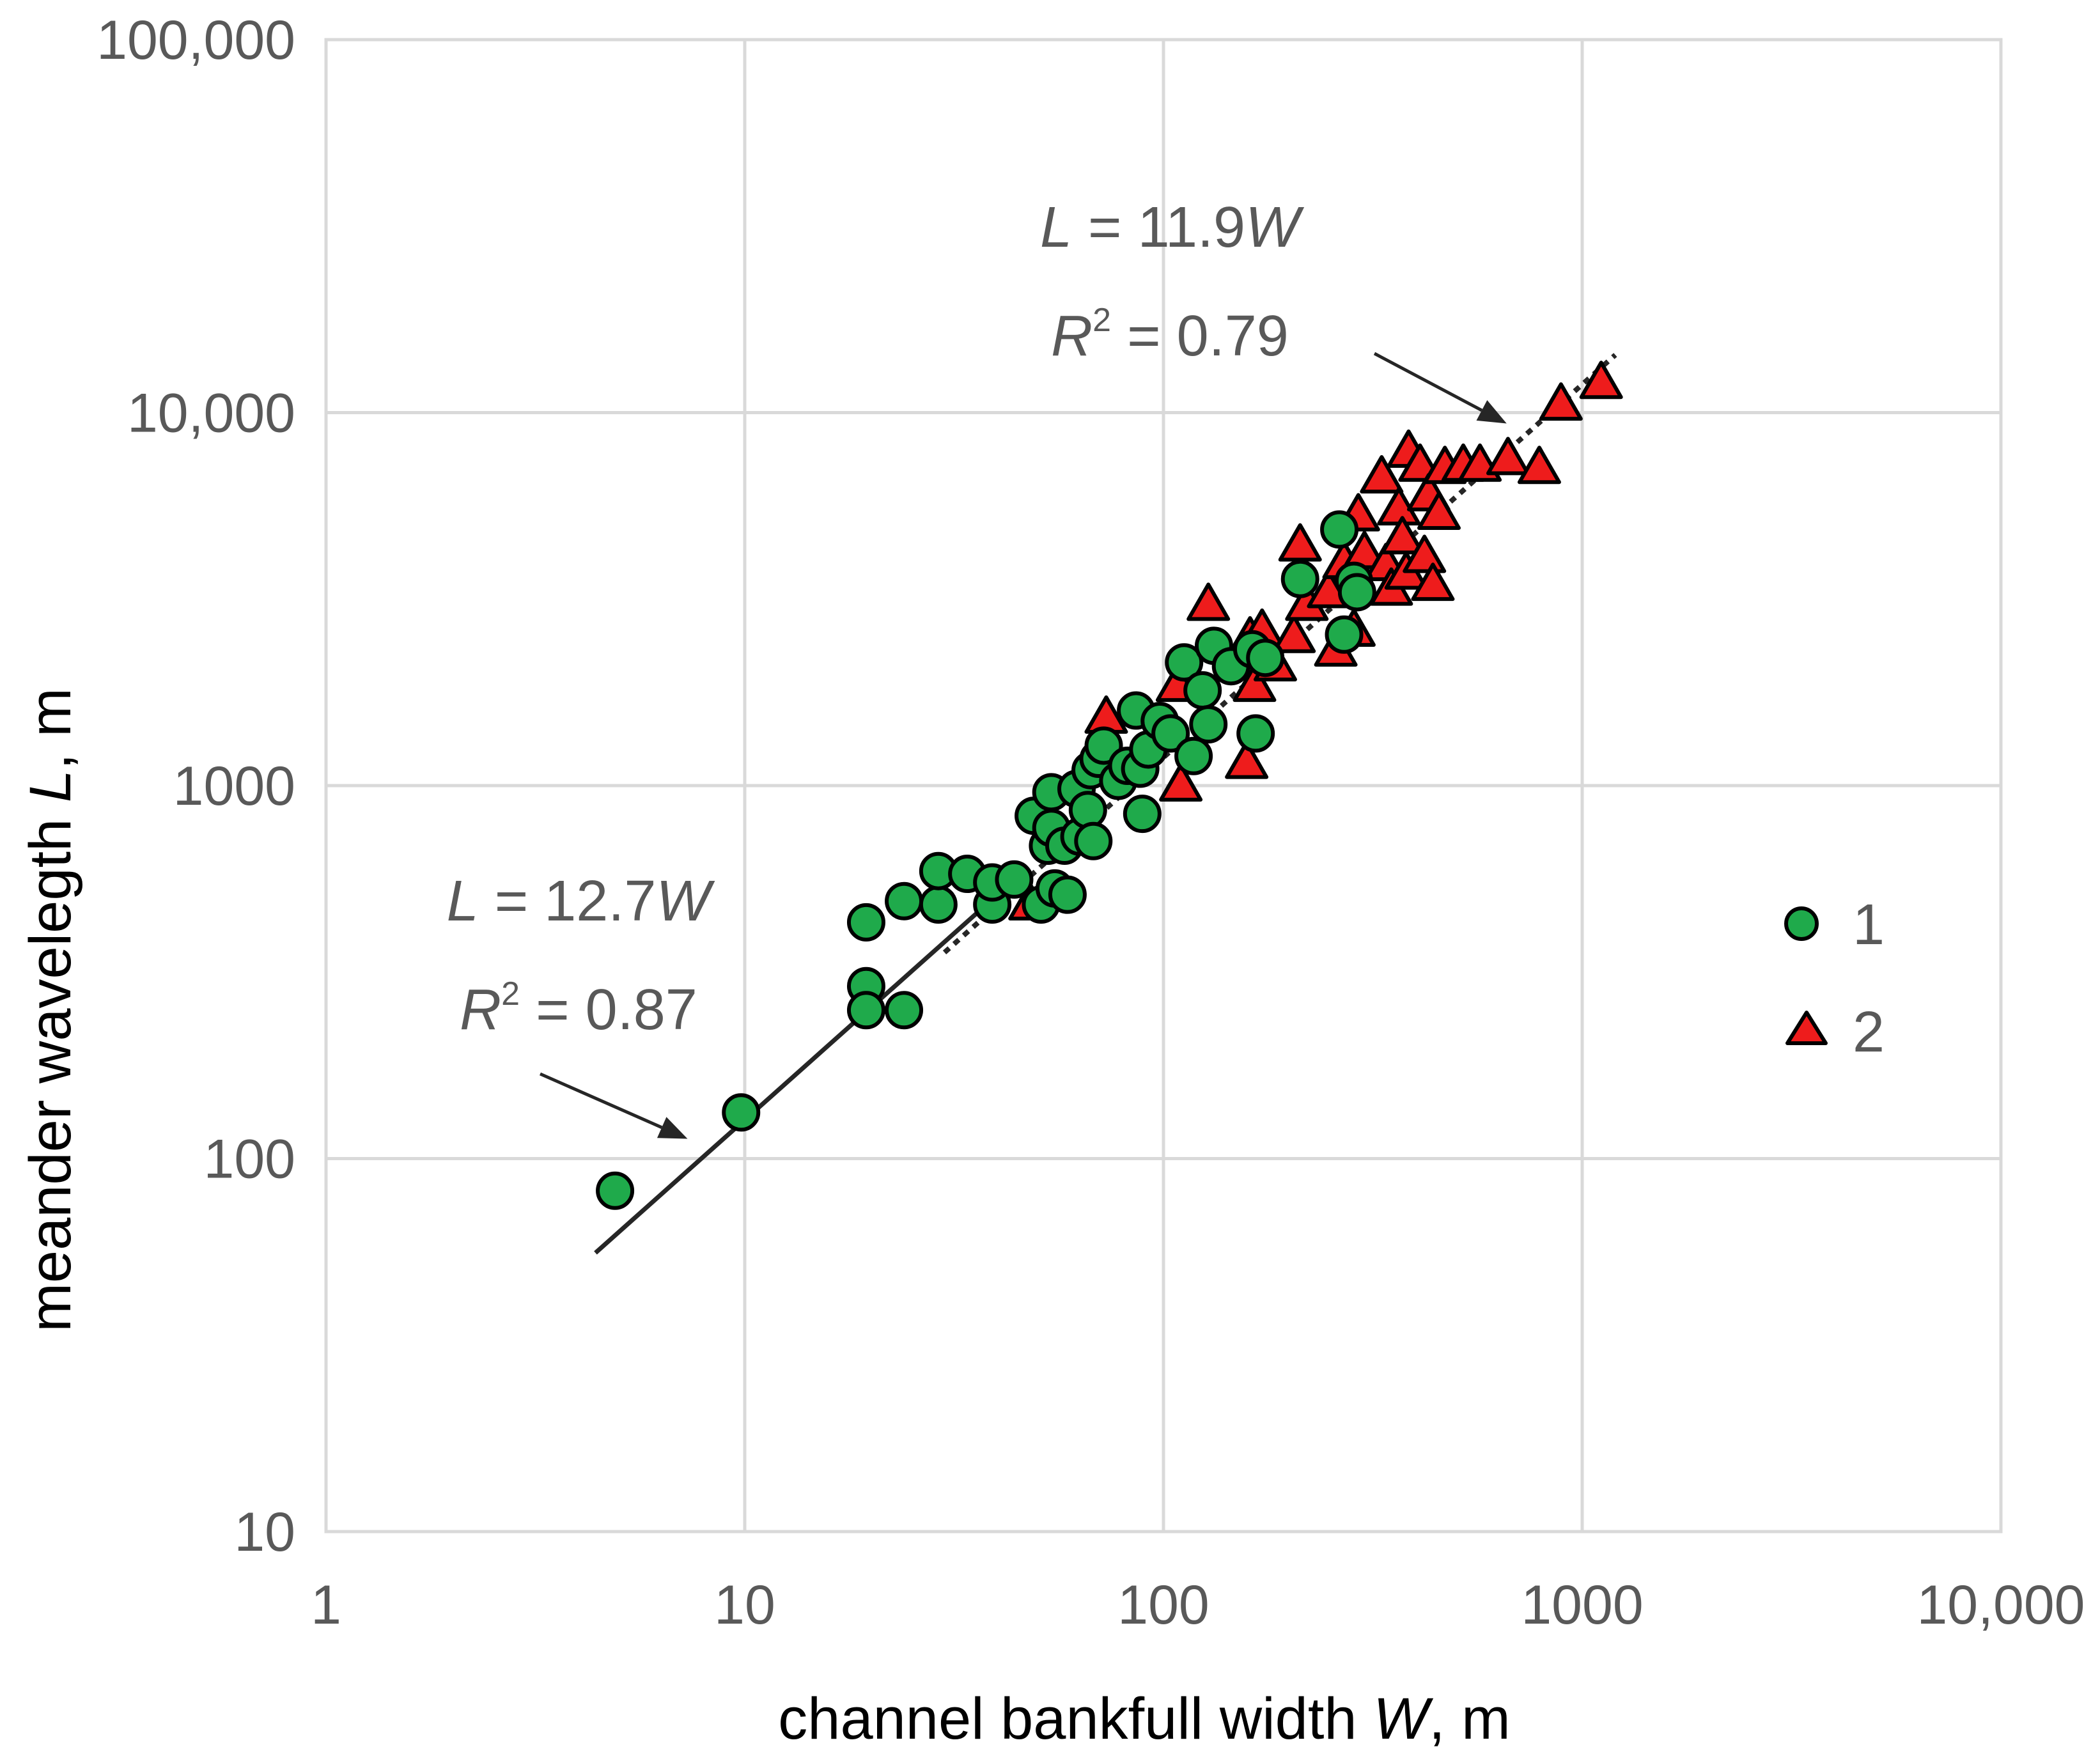 This screenshot has width=2100, height=1747. Describe the element at coordinates (581, 901) in the screenshot. I see `fit1-equation: L = 12.7W` at that location.